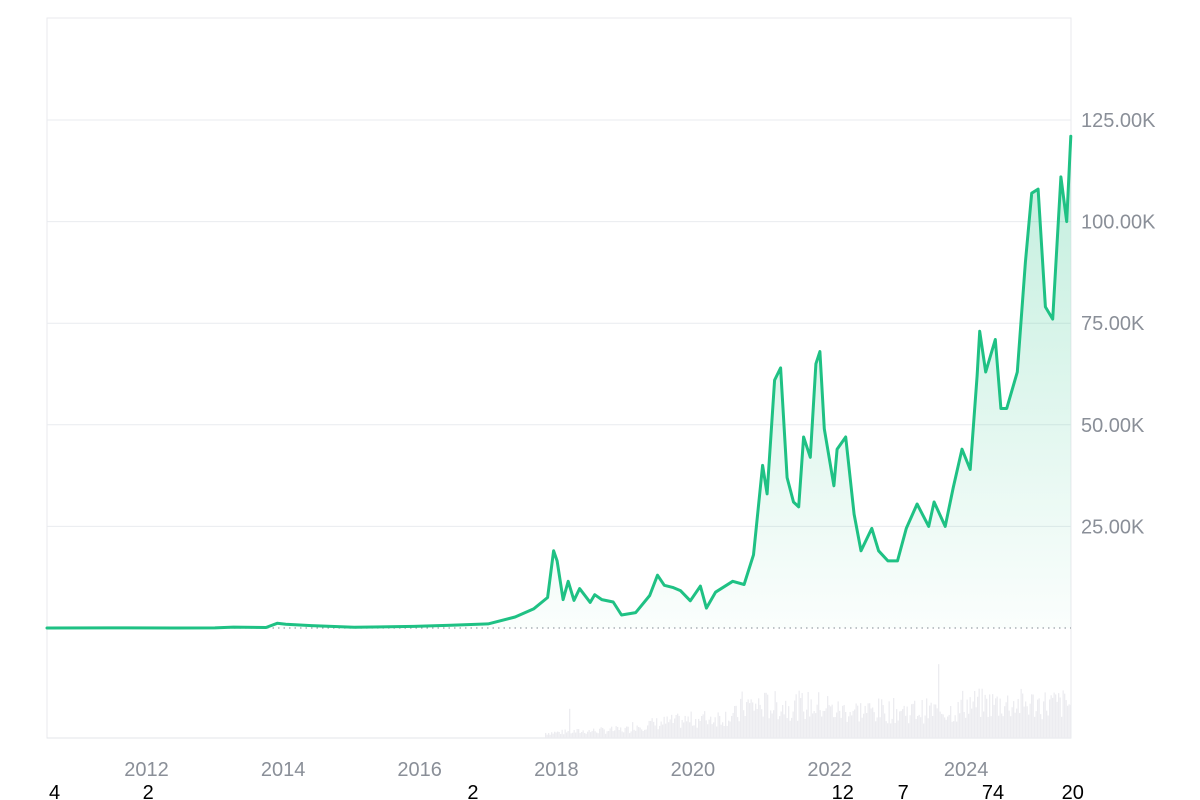 The width and height of the screenshot is (1200, 800). What do you see at coordinates (148, 791) in the screenshot?
I see `bottom-row-label: 2` at bounding box center [148, 791].